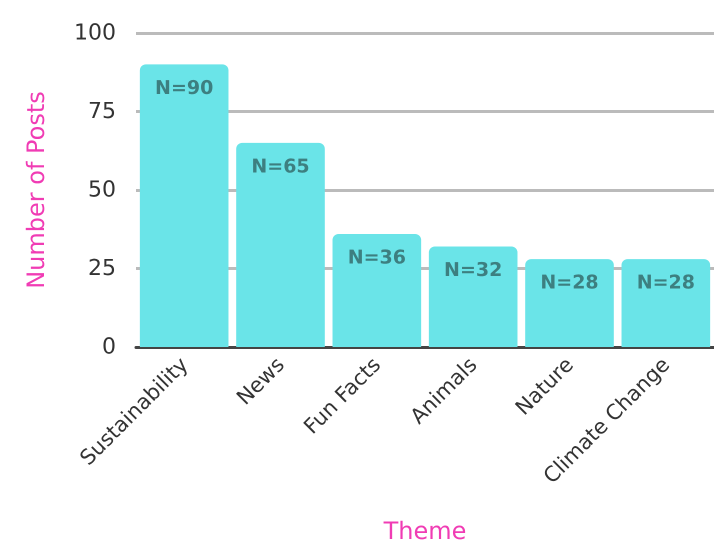 The height and width of the screenshot is (556, 722). I want to click on y-tick-label: 75, so click(102, 111).